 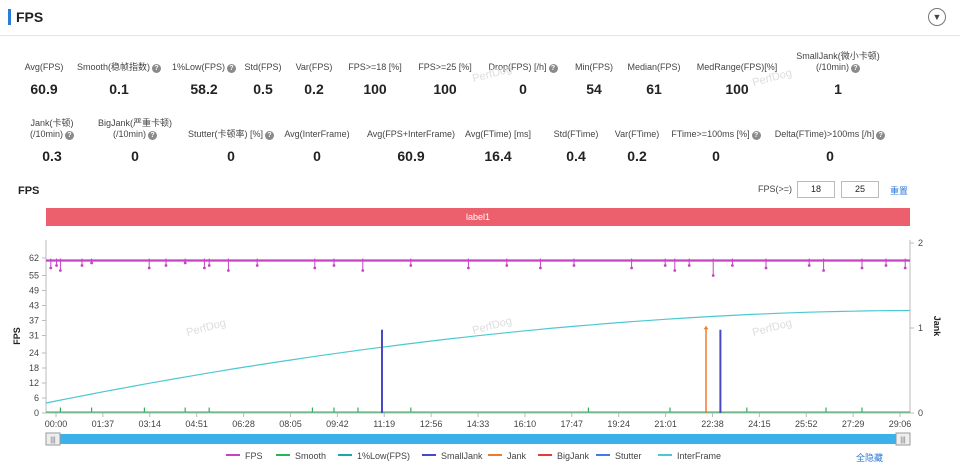 What do you see at coordinates (375, 79) in the screenshot?
I see `stat-stats_row1-5: FPS>=18 [%] 100` at bounding box center [375, 79].